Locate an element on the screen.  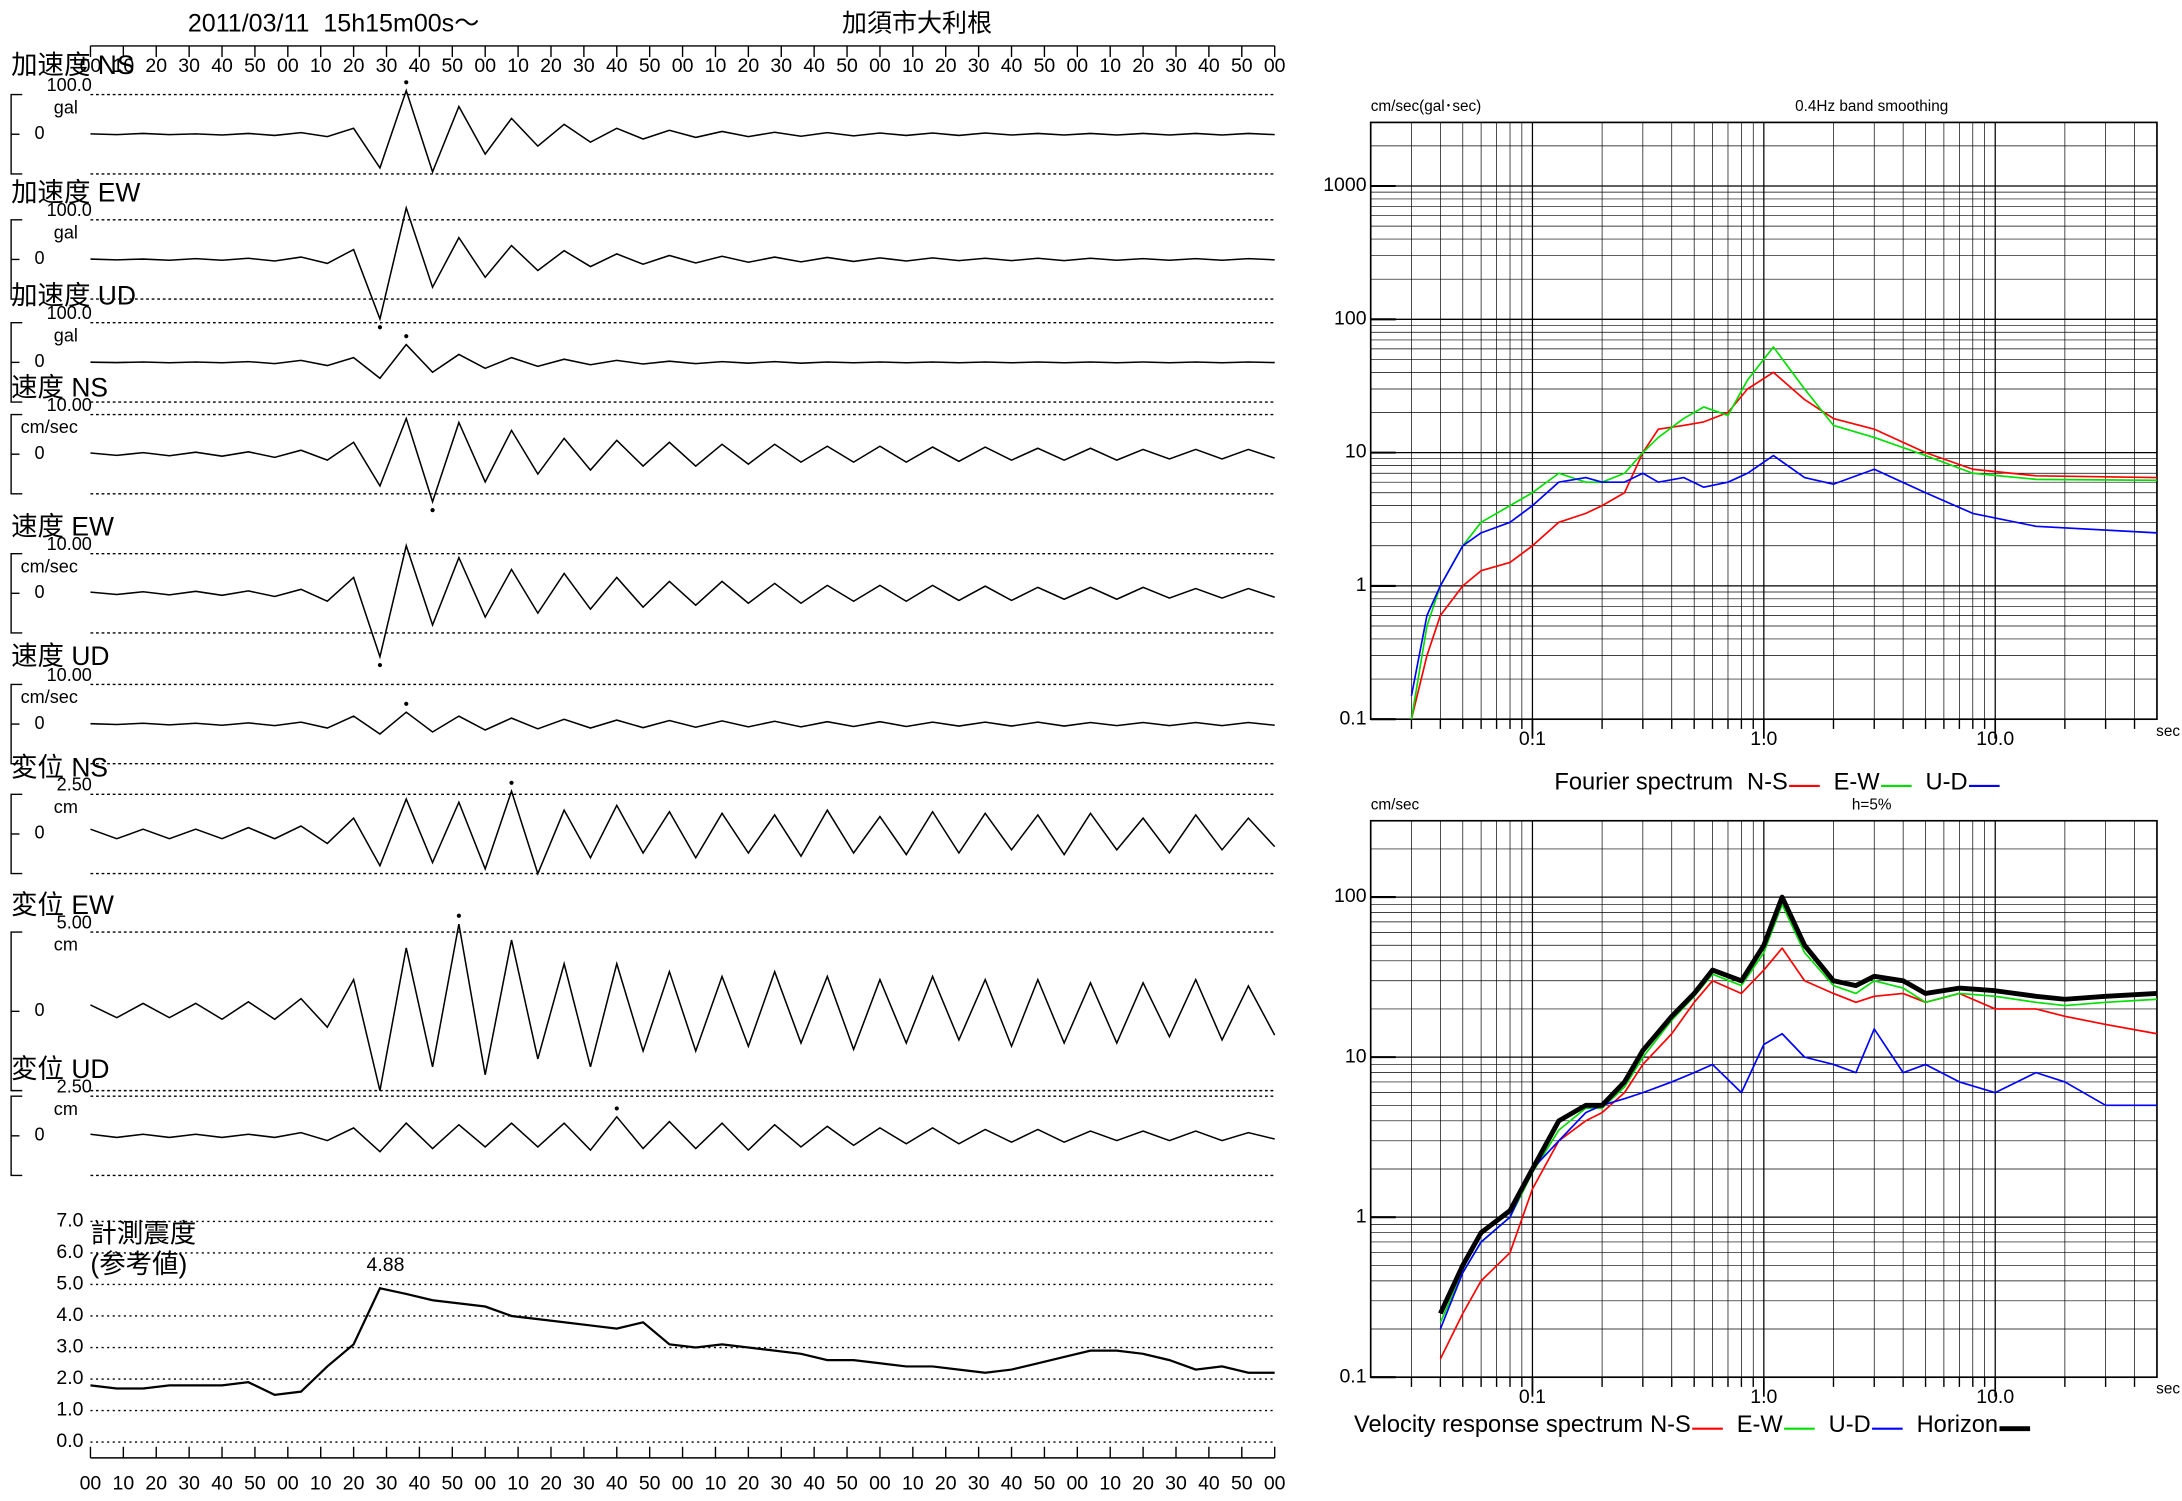
spectrum-line is located at coordinates (1798, 1153).